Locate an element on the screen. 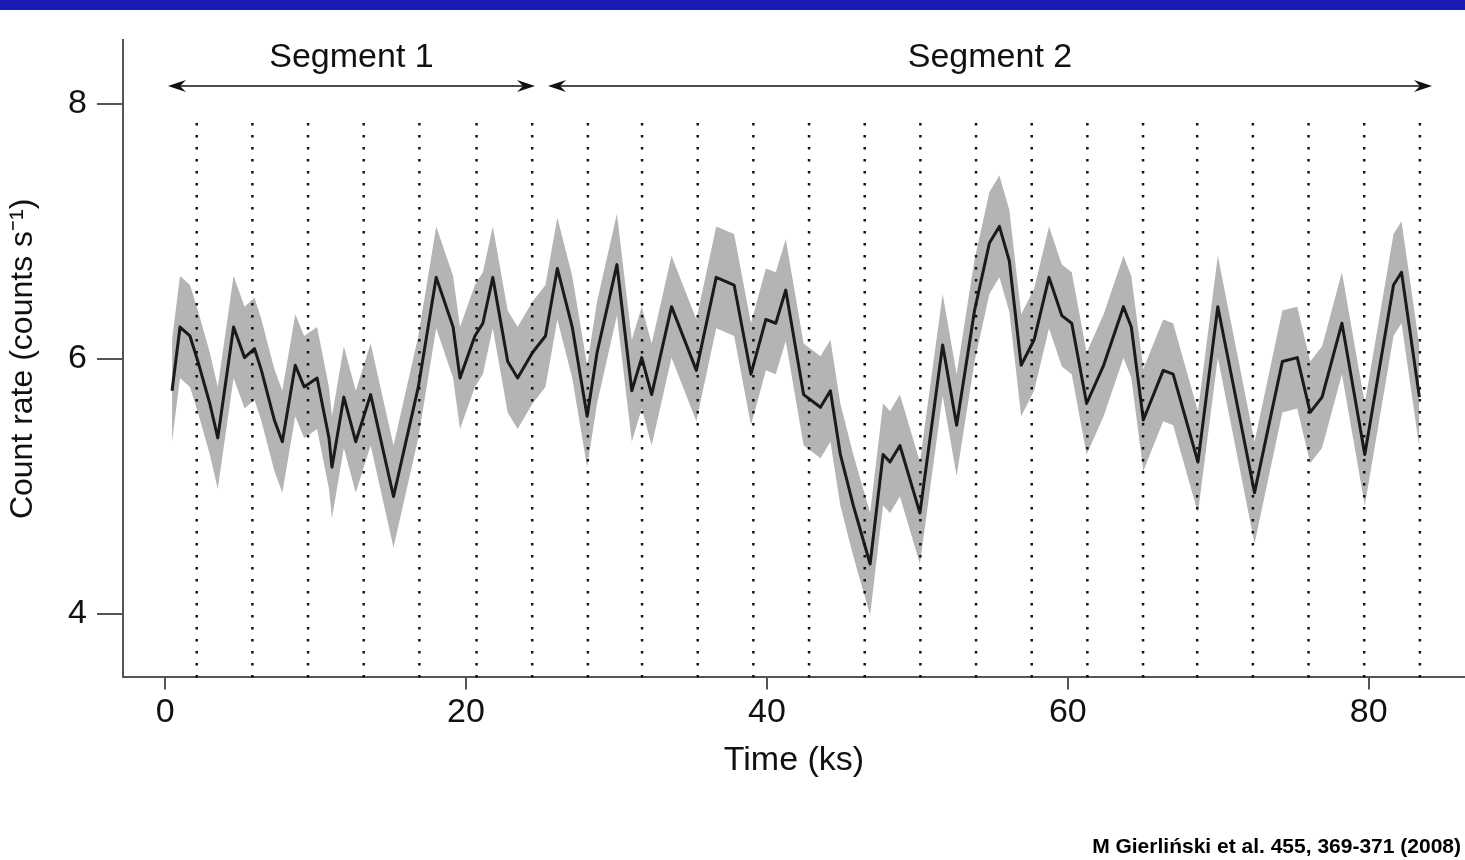  y-tick-label: 4 is located at coordinates (77, 611).